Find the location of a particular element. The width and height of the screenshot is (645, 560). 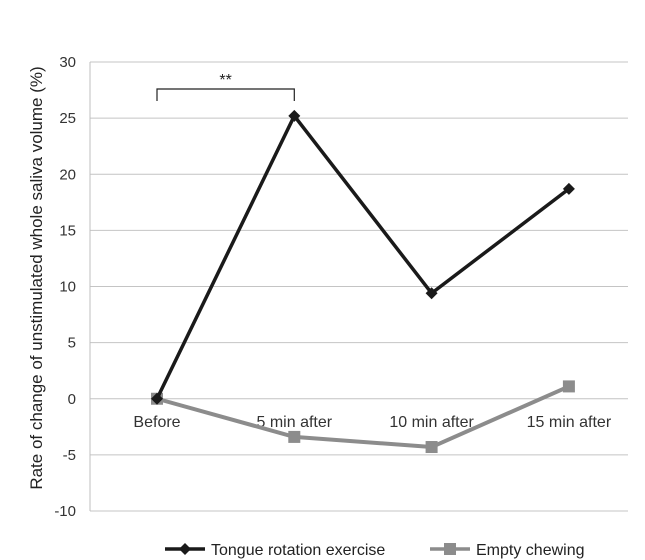

x-category-label: Before is located at coordinates (156, 422).